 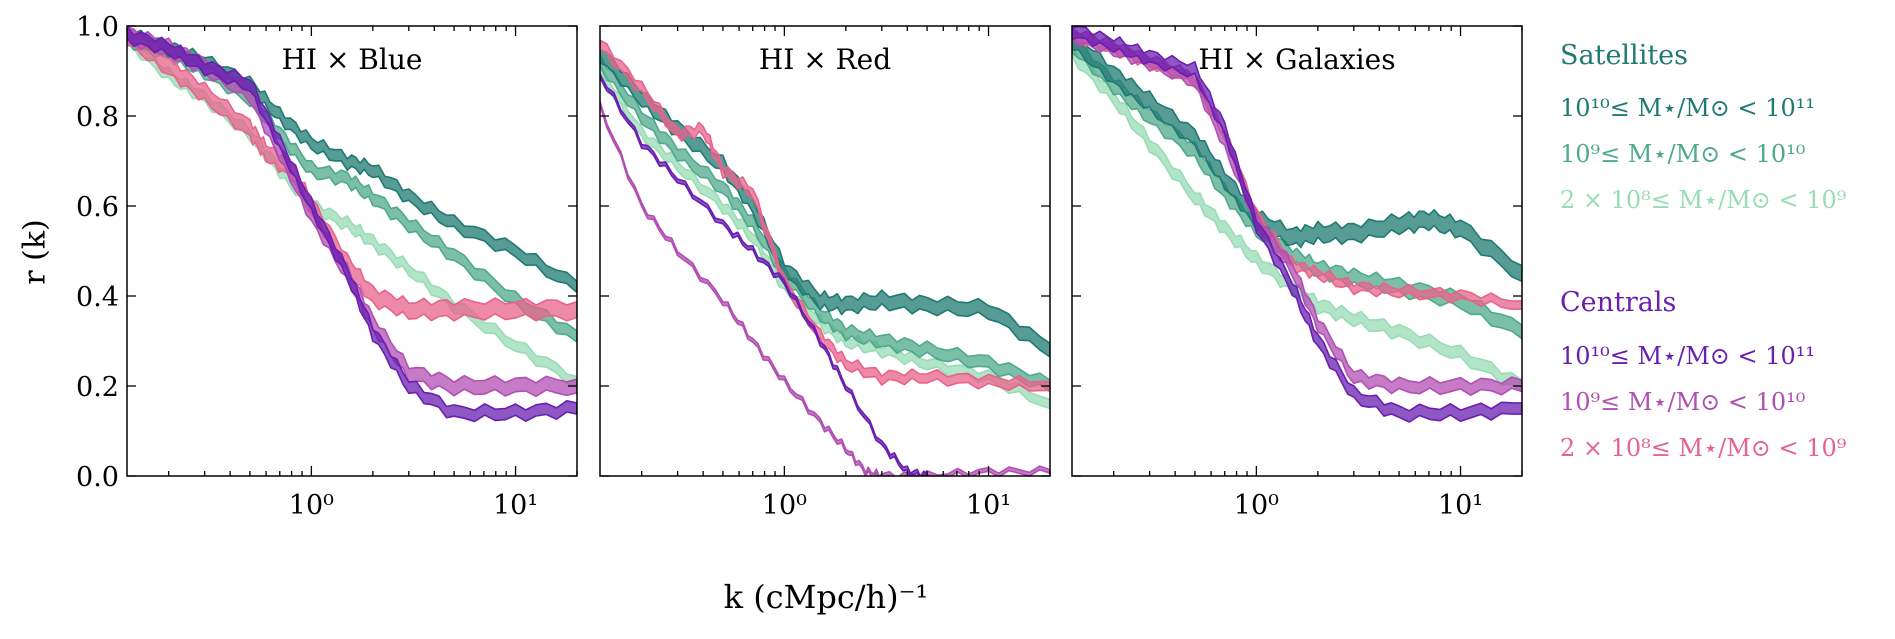 I want to click on y-tick-label: 0.0, so click(x=97, y=477).